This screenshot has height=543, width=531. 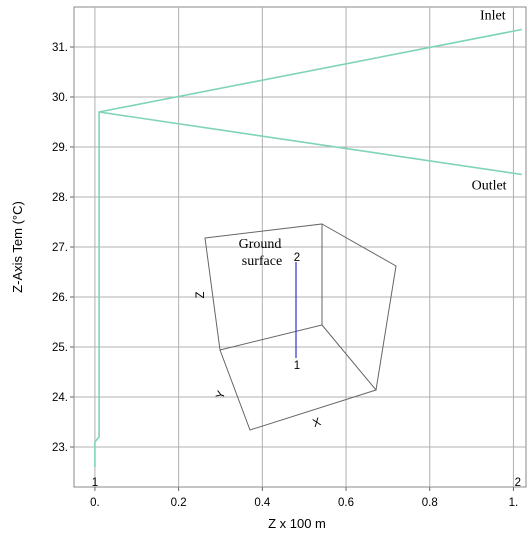 What do you see at coordinates (262, 261) in the screenshot?
I see `inset-surface-label-line2: surface` at bounding box center [262, 261].